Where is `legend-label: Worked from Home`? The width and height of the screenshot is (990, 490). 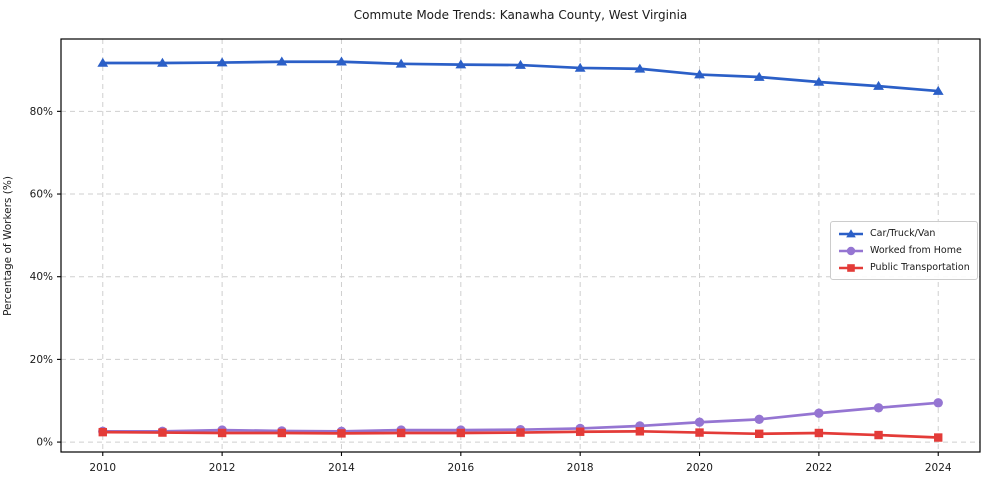
legend-label: Worked from Home is located at coordinates (916, 250).